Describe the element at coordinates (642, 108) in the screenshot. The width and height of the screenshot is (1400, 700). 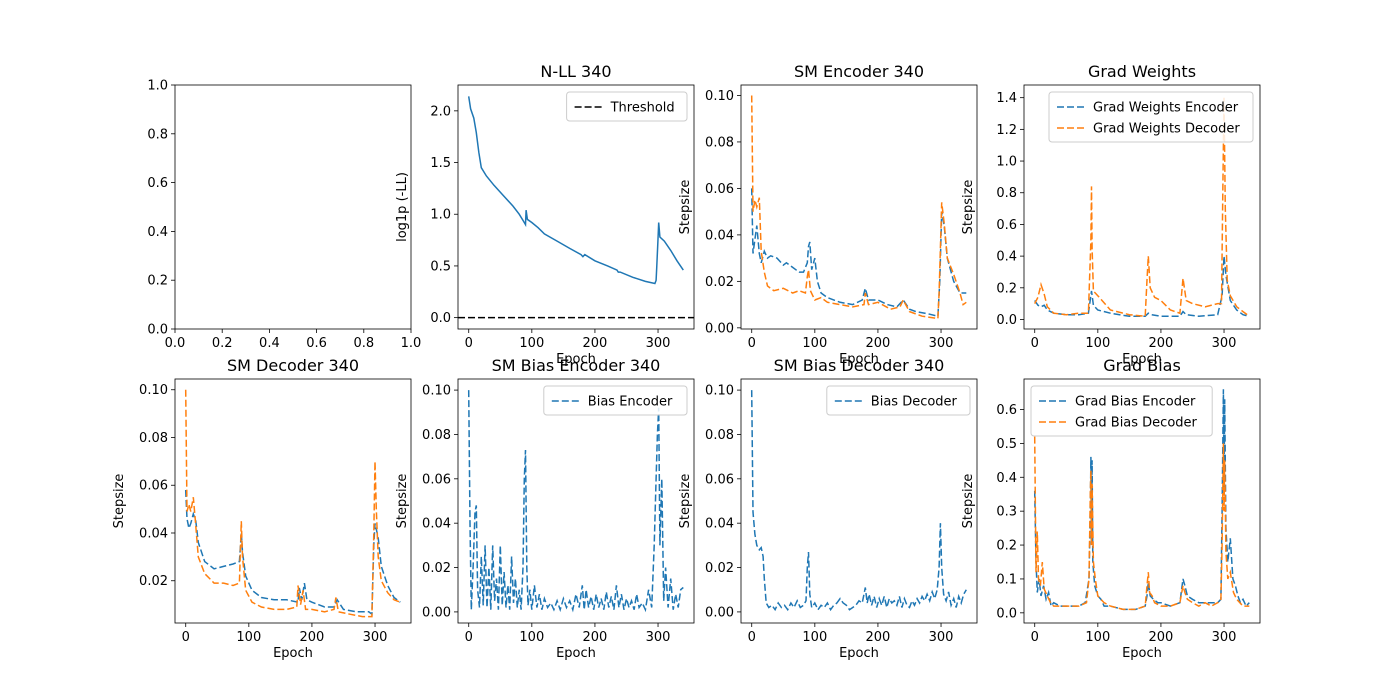
I see `legend-label: Threshold` at that location.